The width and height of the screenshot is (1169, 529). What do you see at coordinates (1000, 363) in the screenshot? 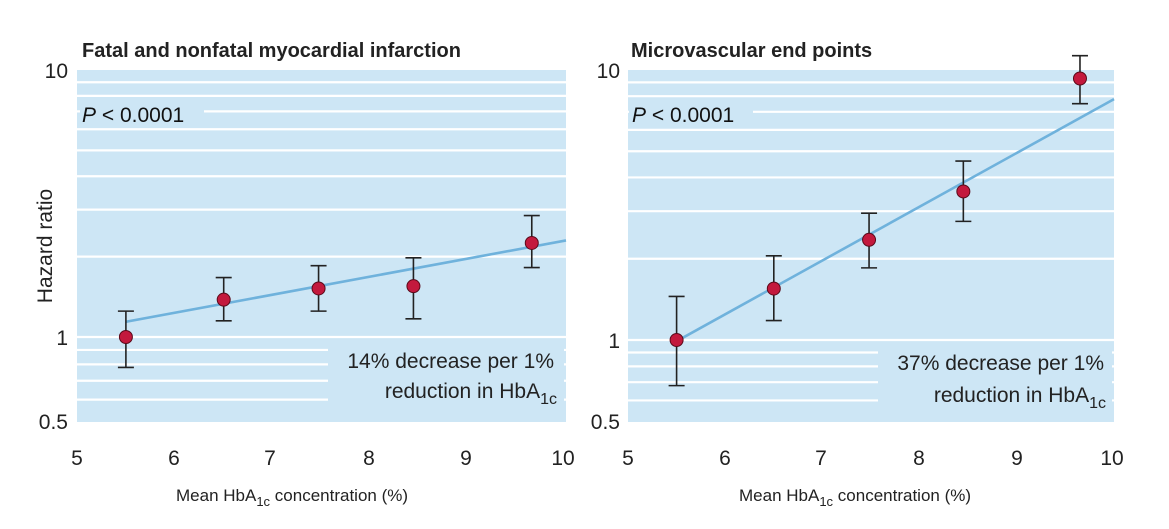
I see `annotation-line1-microvascular: 37% decrease per 1%` at bounding box center [1000, 363].